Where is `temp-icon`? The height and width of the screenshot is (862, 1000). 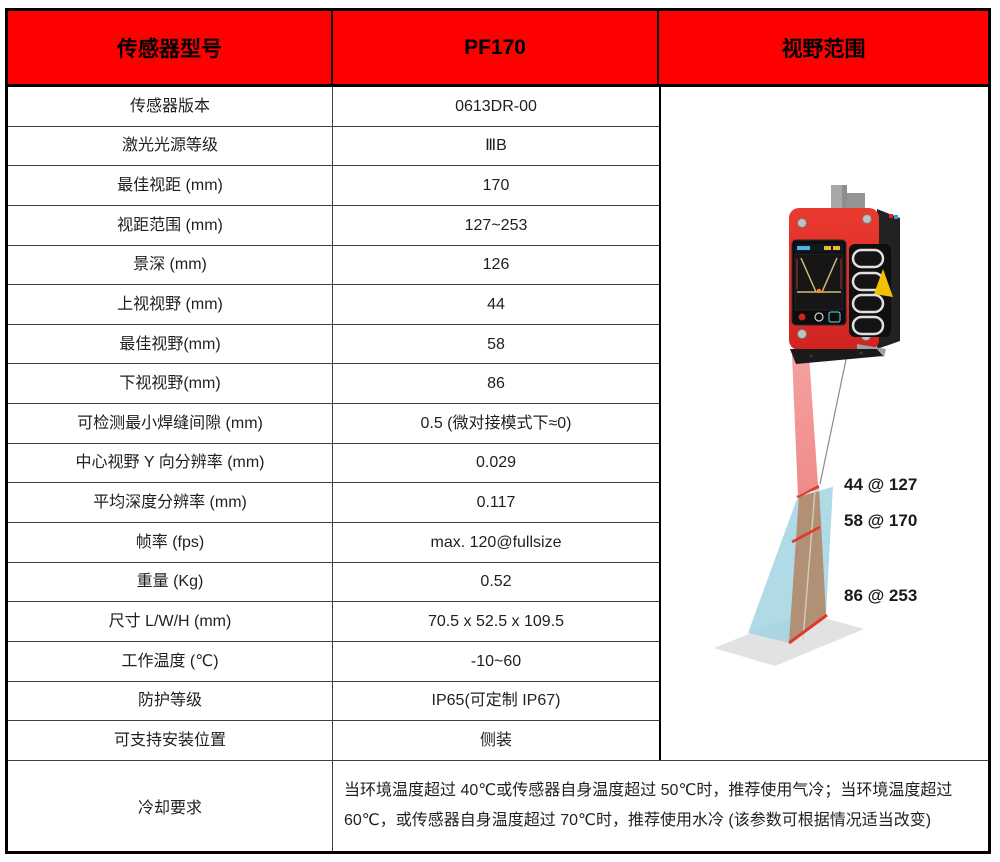
temp-icon is located at coordinates (834, 317).